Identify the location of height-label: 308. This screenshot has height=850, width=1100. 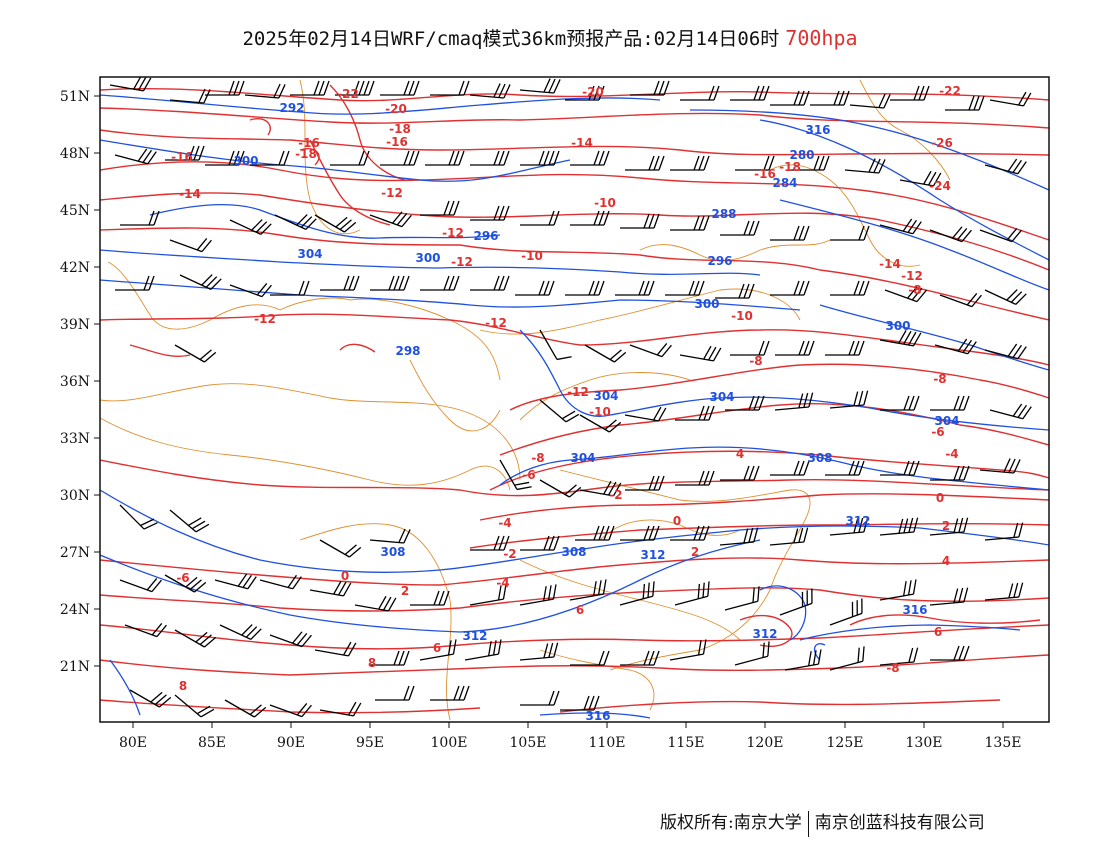
(573, 552).